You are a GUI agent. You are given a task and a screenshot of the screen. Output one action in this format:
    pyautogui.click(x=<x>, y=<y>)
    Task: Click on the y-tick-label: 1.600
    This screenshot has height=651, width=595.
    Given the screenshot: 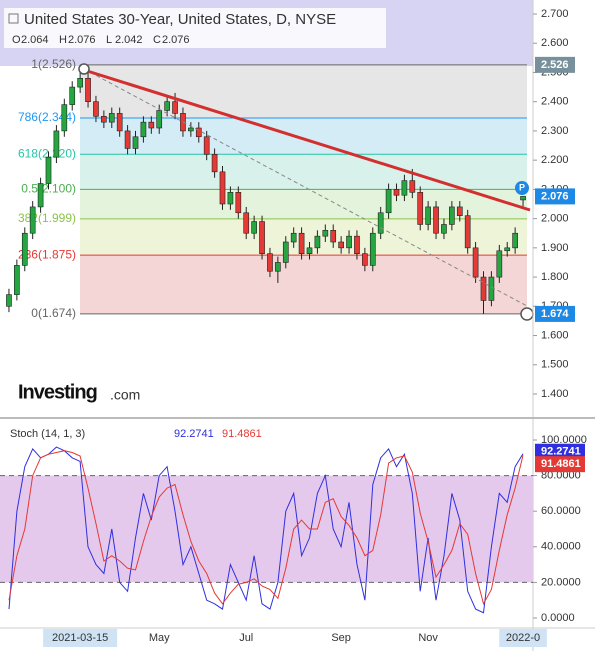 What is the action you would take?
    pyautogui.click(x=555, y=335)
    